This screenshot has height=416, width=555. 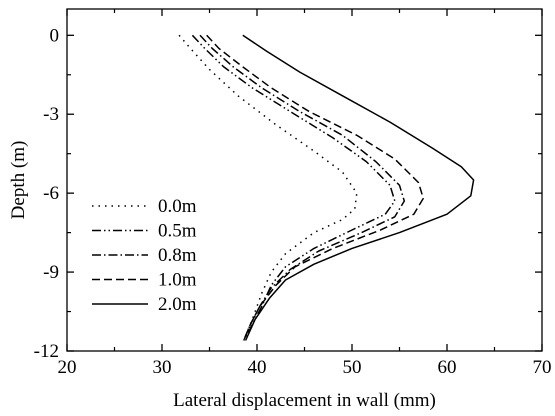 I want to click on x-tick-label: 50, so click(x=352, y=367).